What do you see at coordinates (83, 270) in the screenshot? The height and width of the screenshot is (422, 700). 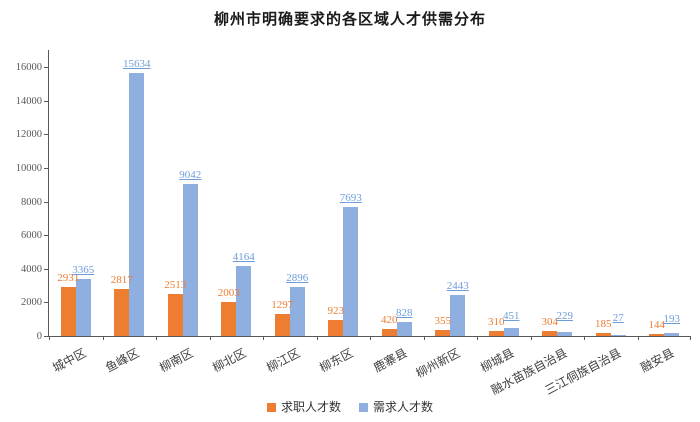 I see `demand-value-link: 3365` at bounding box center [83, 270].